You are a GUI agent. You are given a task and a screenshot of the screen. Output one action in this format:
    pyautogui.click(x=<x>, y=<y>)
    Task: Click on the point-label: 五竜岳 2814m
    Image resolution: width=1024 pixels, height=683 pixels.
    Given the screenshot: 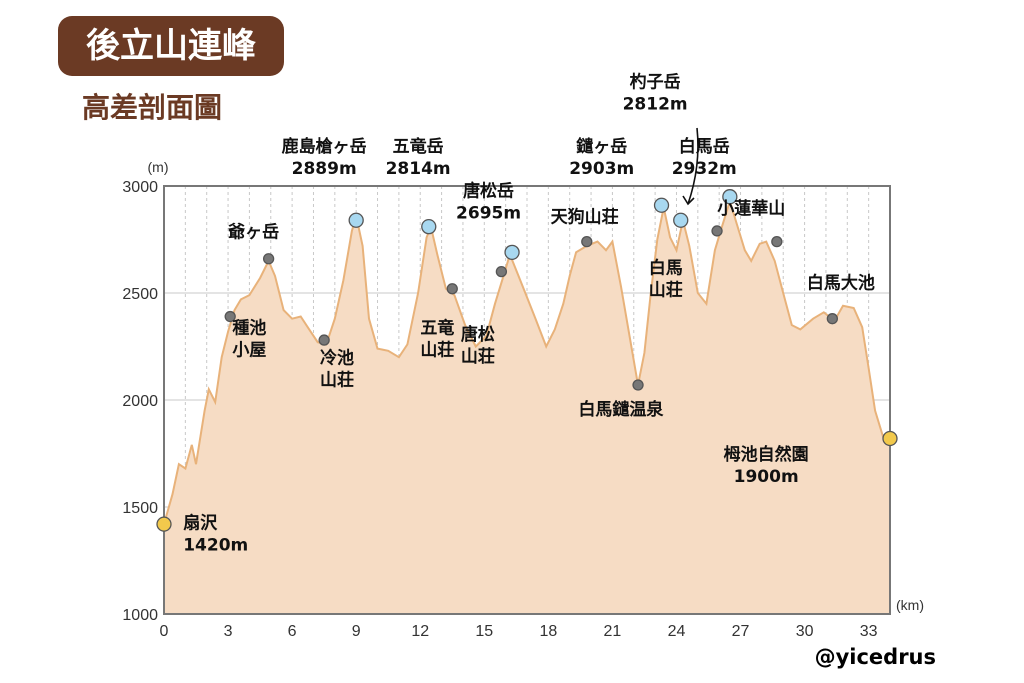 What is the action you would take?
    pyautogui.click(x=418, y=157)
    